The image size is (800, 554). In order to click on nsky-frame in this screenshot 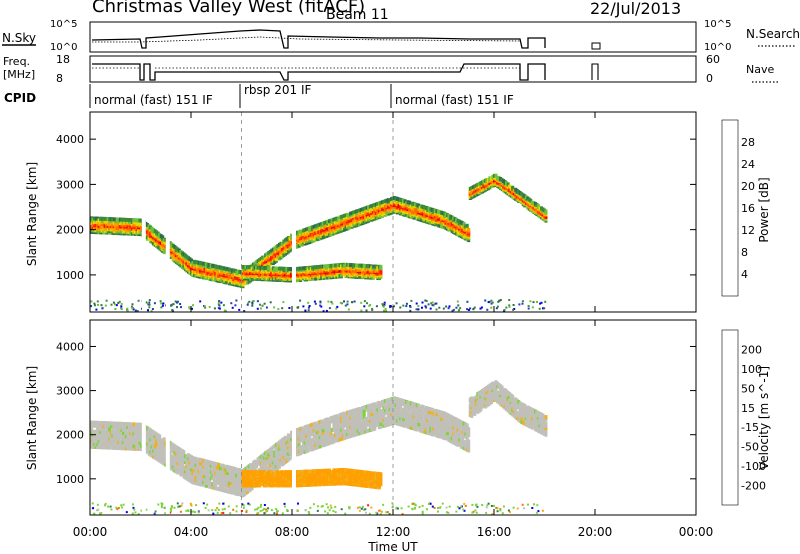, I will do `click(393, 37)`.